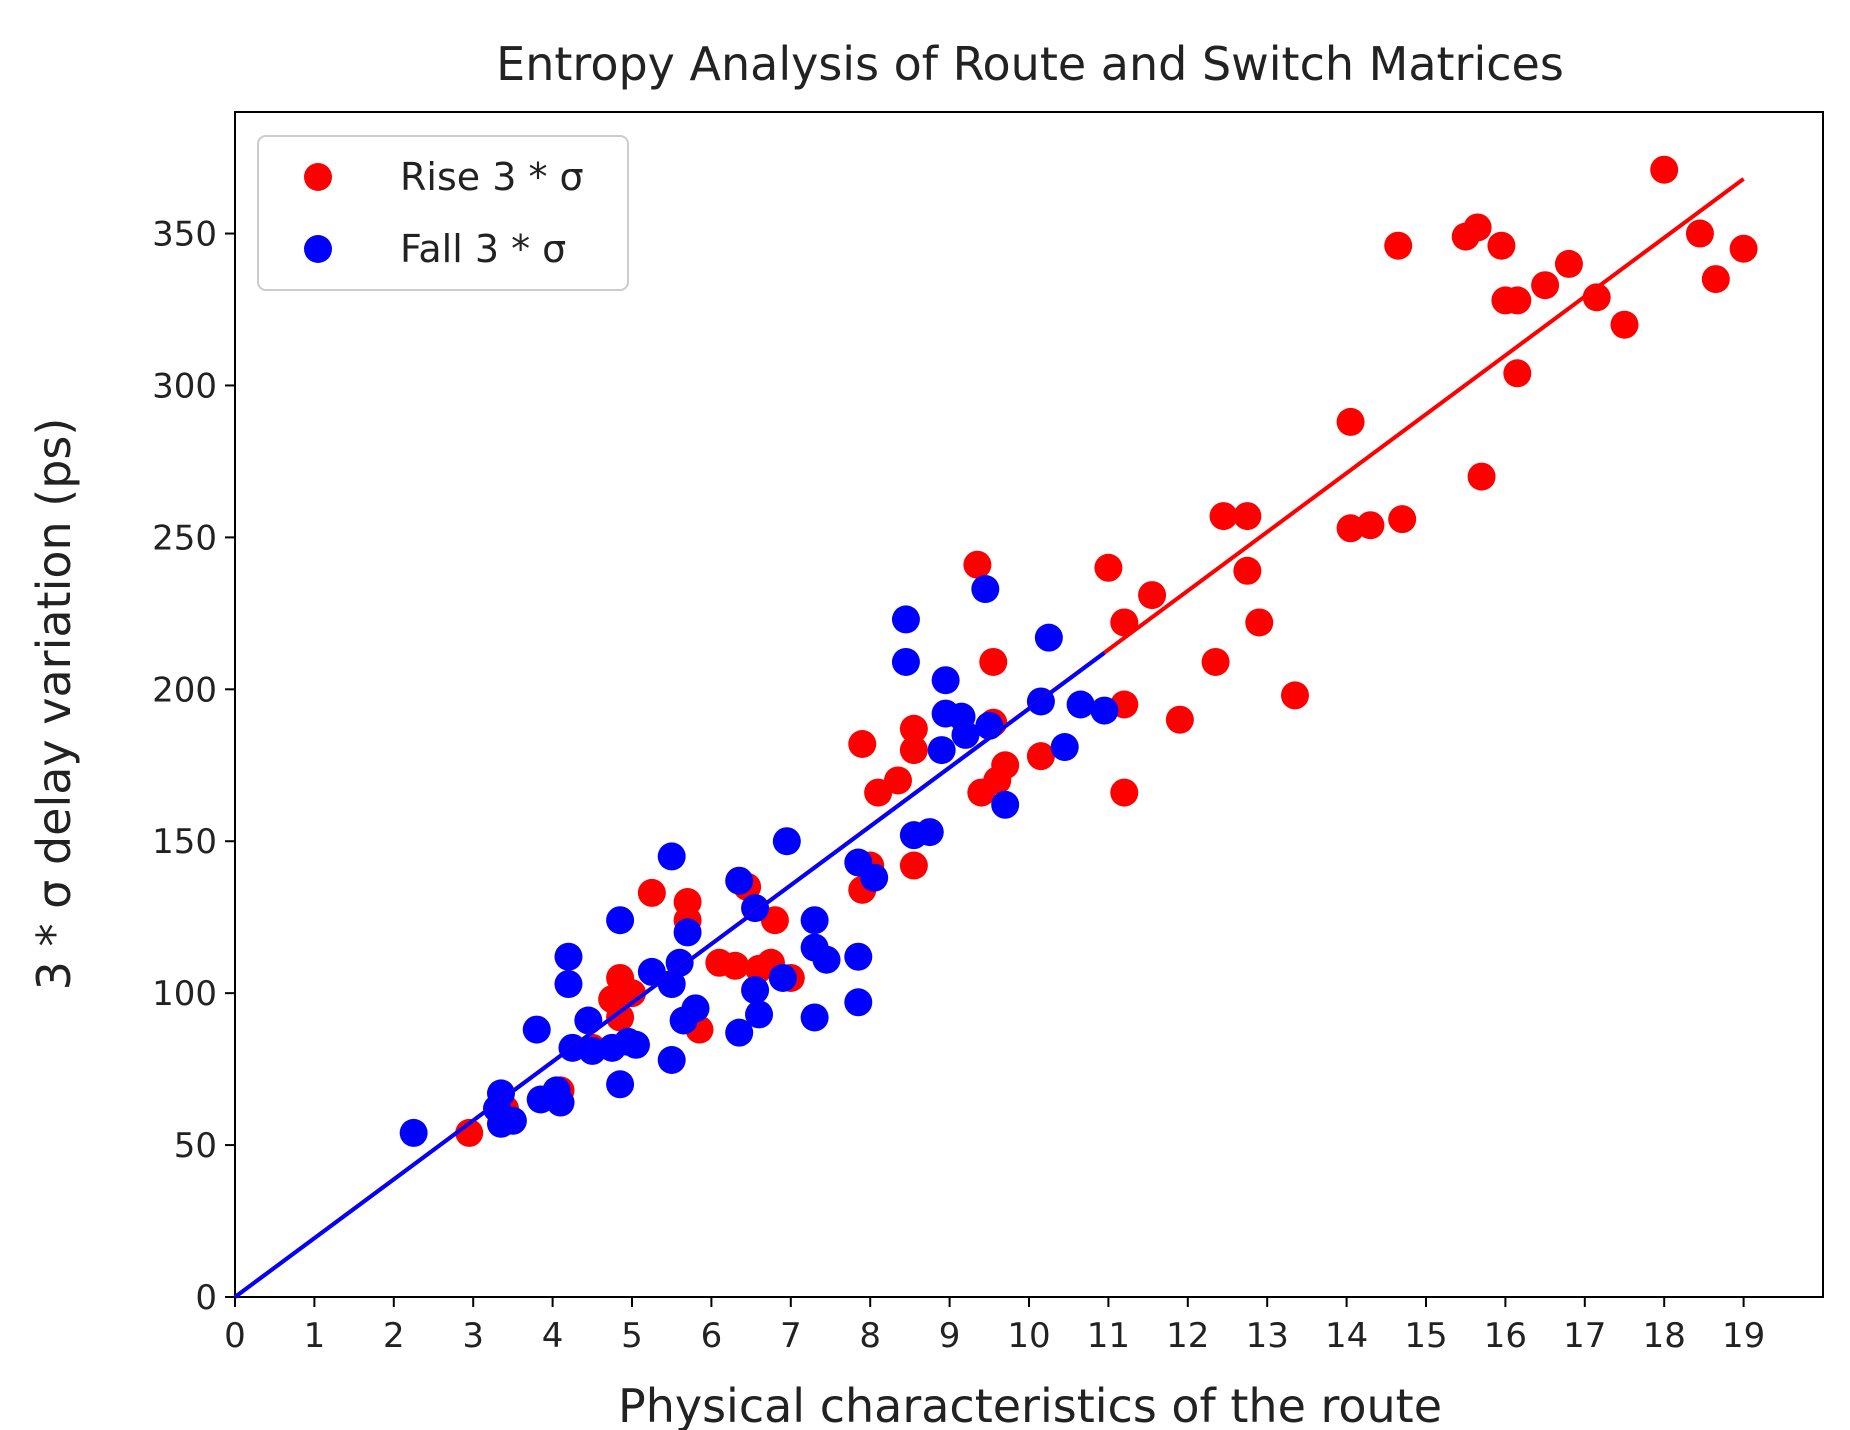  Describe the element at coordinates (315, 1336) in the screenshot. I see `x-tick-label: 1` at that location.